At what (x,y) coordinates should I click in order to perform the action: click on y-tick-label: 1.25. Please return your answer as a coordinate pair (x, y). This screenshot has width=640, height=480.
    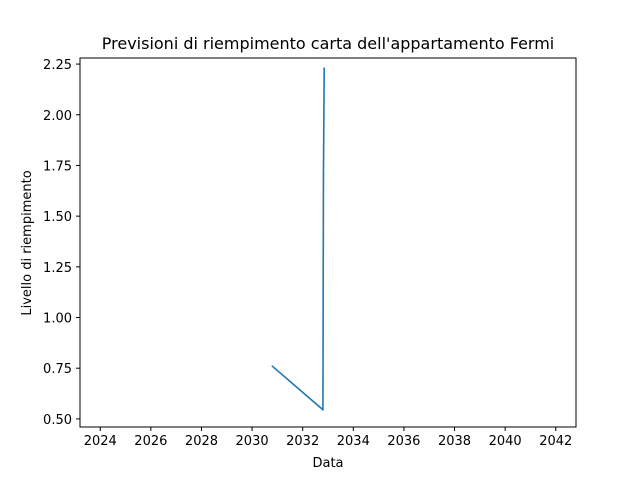
    Looking at the image, I should click on (57, 268).